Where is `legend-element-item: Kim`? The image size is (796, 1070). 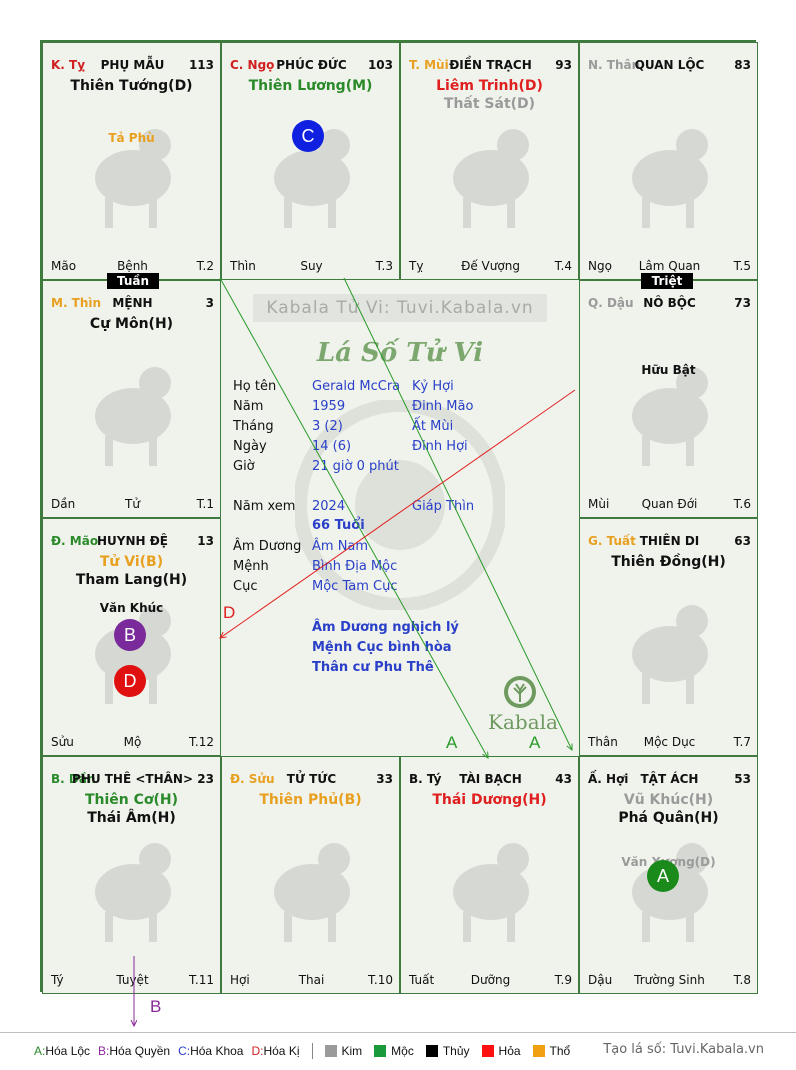
legend-element-item: Kim is located at coordinates (343, 1051).